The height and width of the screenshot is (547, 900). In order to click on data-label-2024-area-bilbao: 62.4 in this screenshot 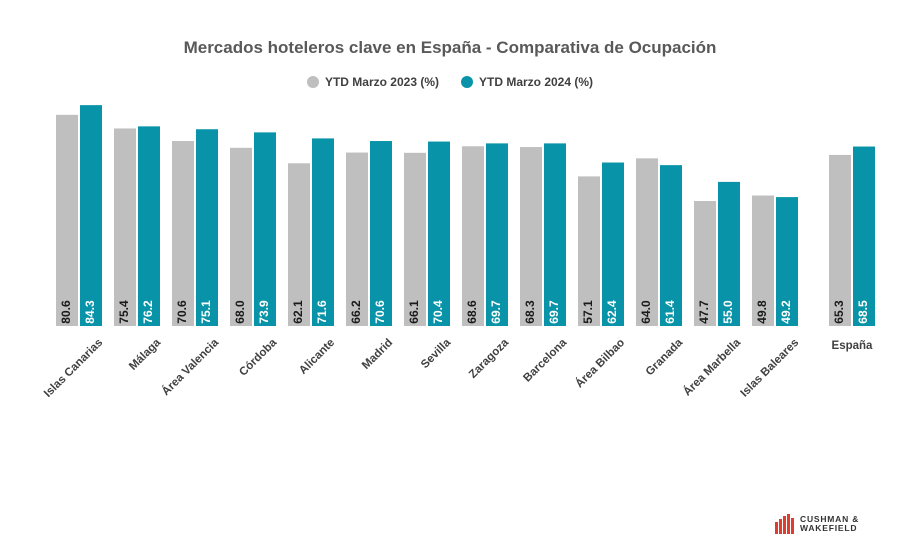, I will do `click(612, 312)`.